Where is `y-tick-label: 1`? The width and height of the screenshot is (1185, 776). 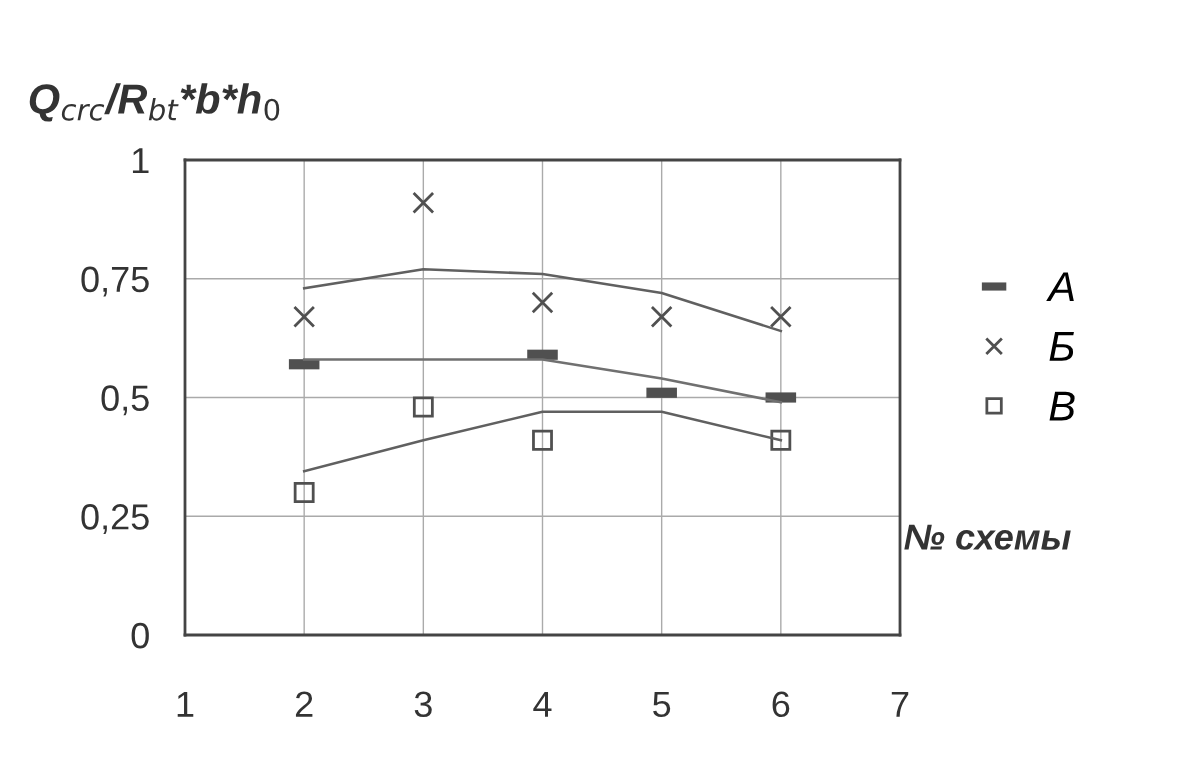 y-tick-label: 1 is located at coordinates (140, 161).